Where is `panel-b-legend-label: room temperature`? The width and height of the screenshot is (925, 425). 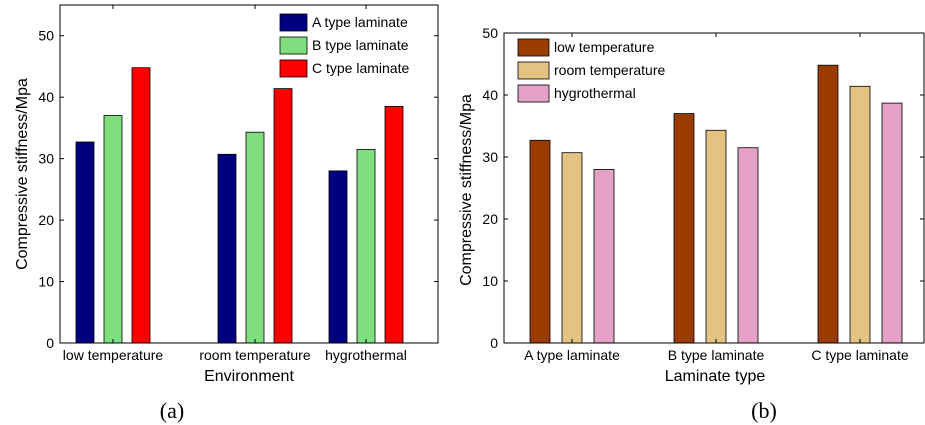 panel-b-legend-label: room temperature is located at coordinates (609, 70).